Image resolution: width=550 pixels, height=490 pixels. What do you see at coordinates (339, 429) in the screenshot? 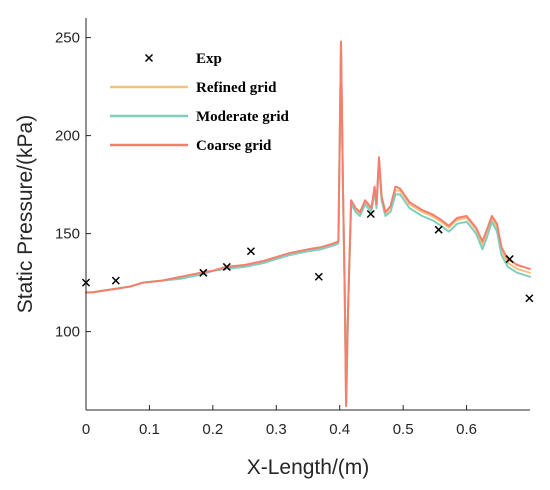
I see `x-tick-label: 0.4` at bounding box center [339, 429].